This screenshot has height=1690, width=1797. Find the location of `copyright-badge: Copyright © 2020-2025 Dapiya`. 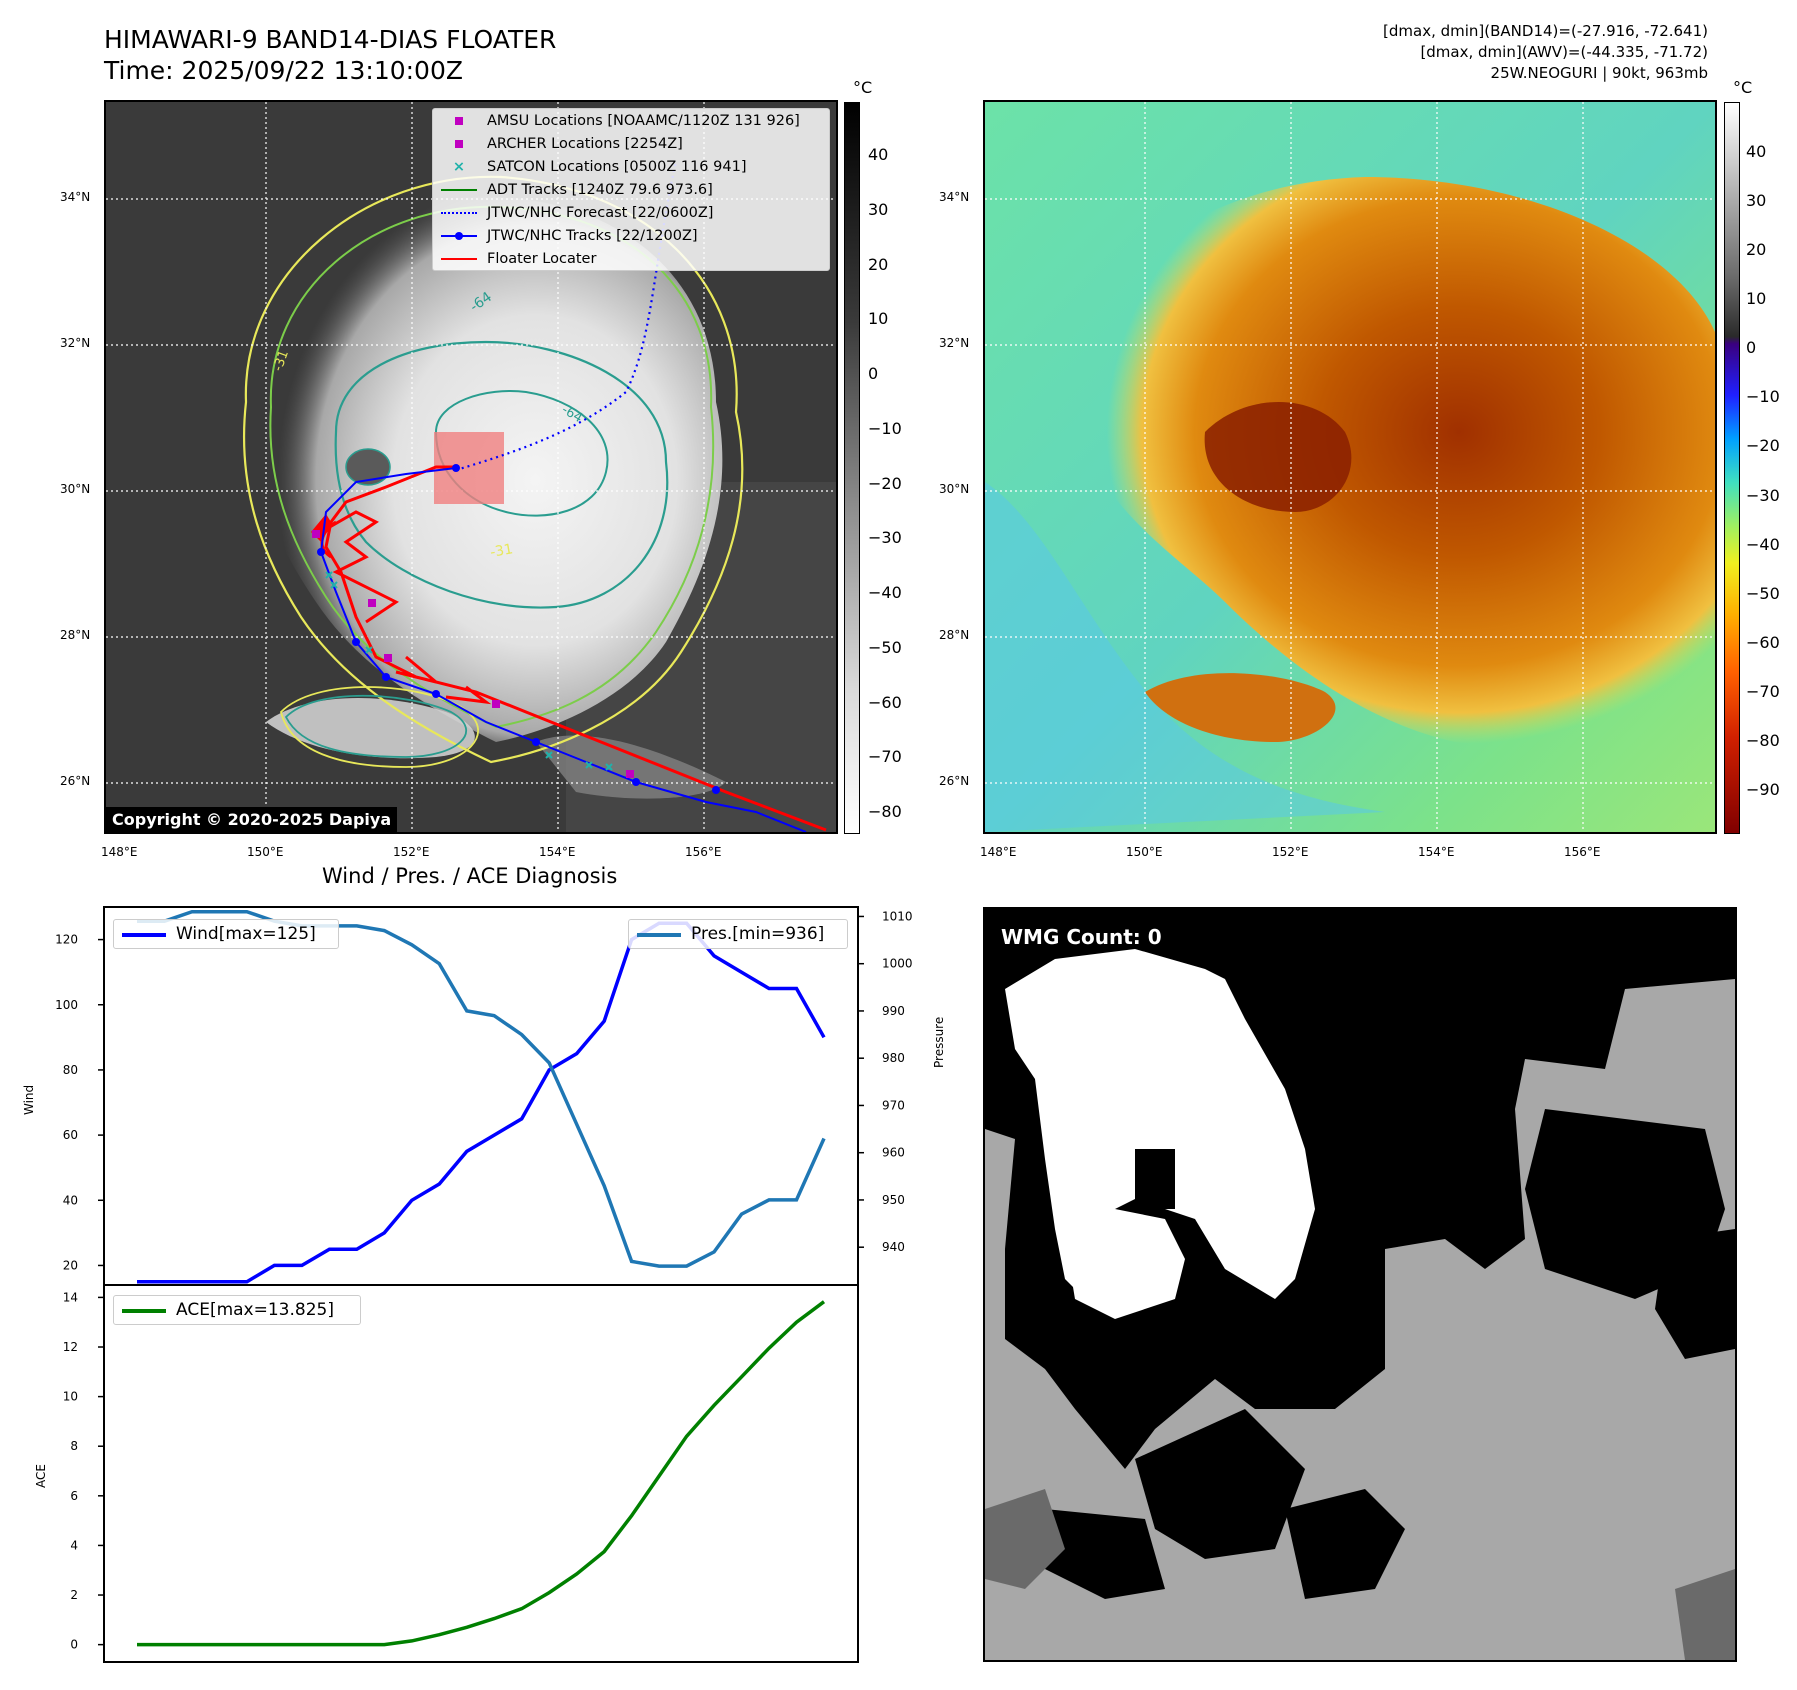

copyright-badge: Copyright © 2020-2025 Dapiya is located at coordinates (252, 819).